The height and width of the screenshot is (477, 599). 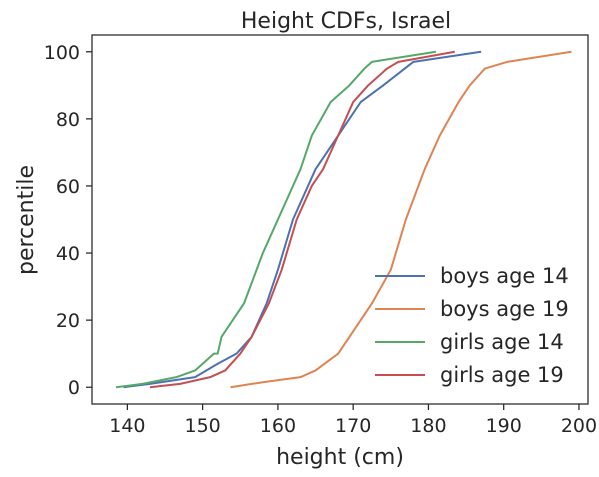 What do you see at coordinates (278, 426) in the screenshot?
I see `x-tick-label: 160` at bounding box center [278, 426].